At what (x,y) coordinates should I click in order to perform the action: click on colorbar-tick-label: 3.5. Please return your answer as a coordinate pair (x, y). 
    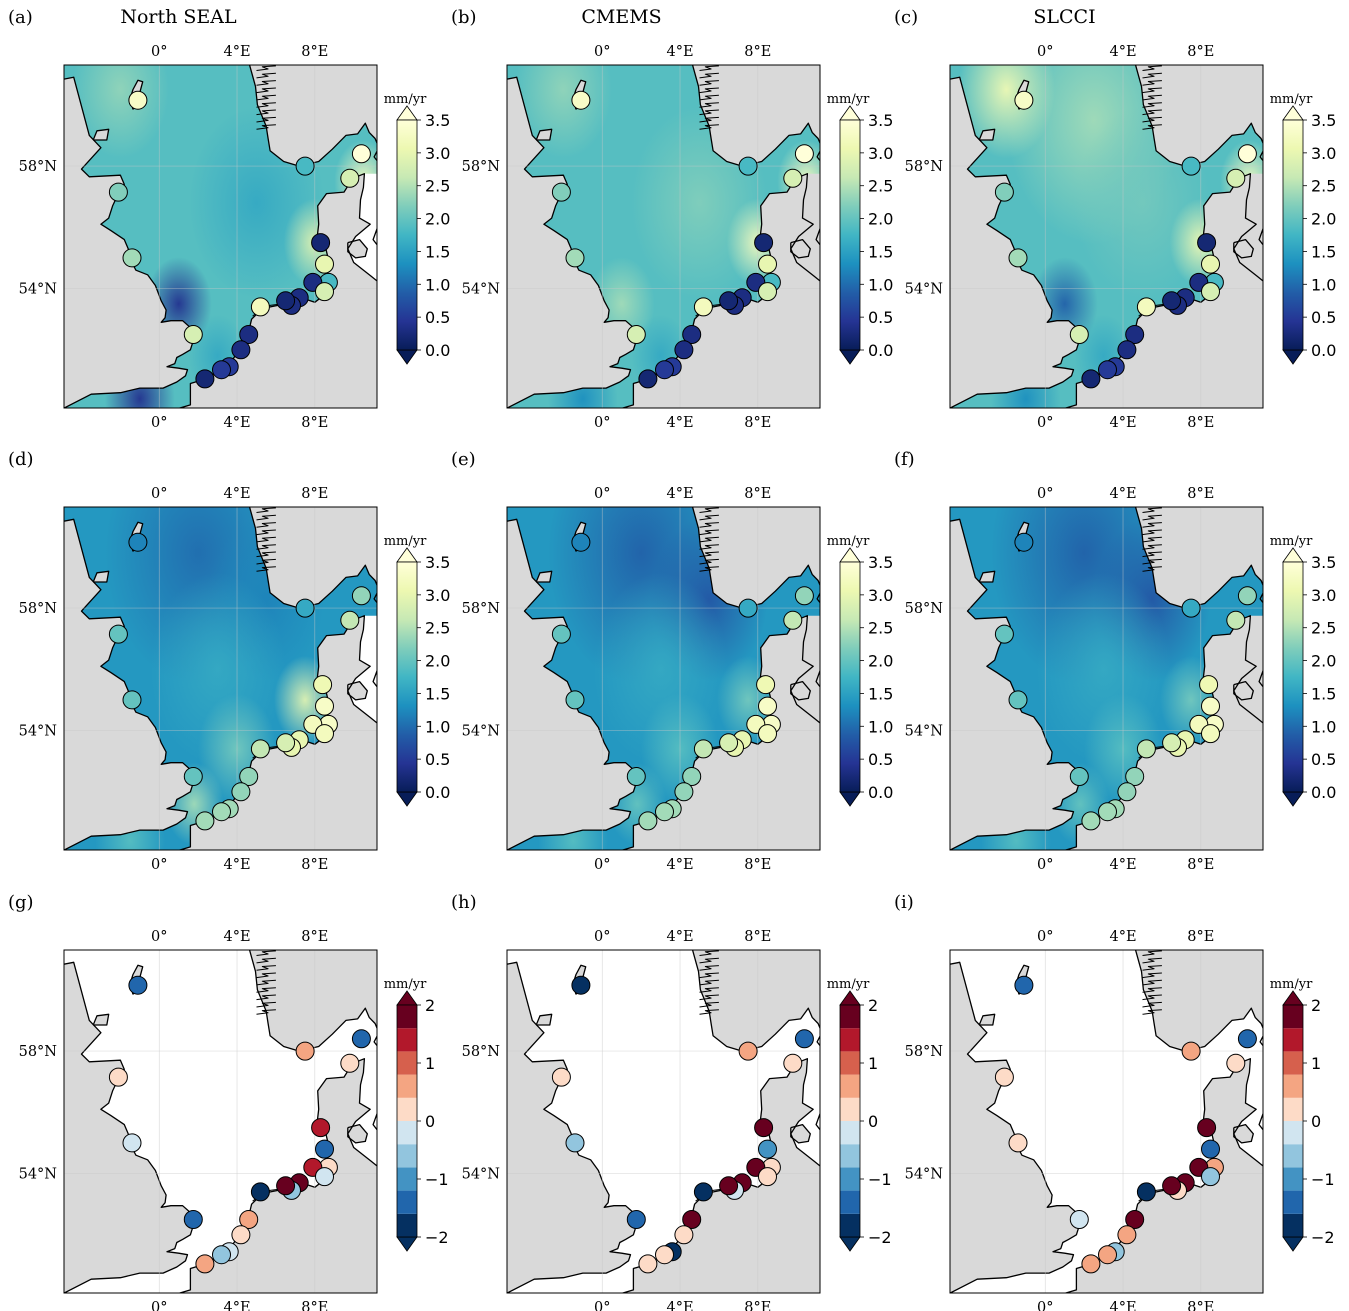
    Looking at the image, I should click on (437, 562).